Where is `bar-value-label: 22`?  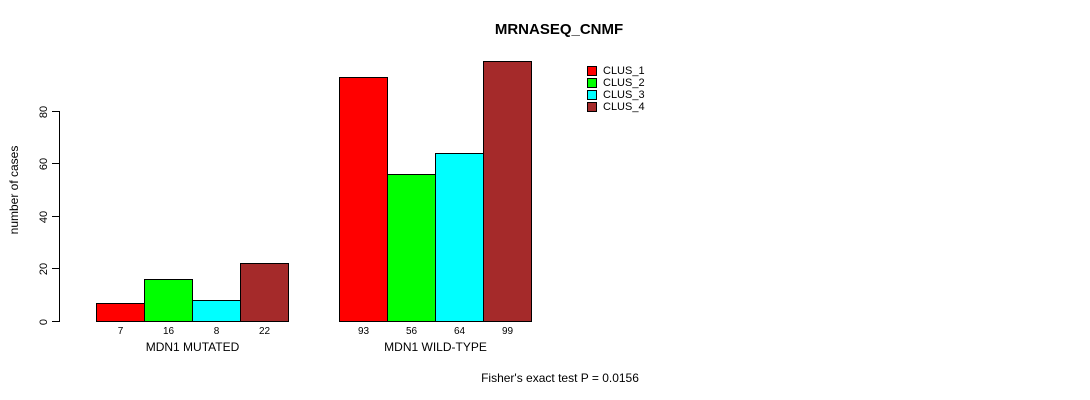
bar-value-label: 22 is located at coordinates (264, 331).